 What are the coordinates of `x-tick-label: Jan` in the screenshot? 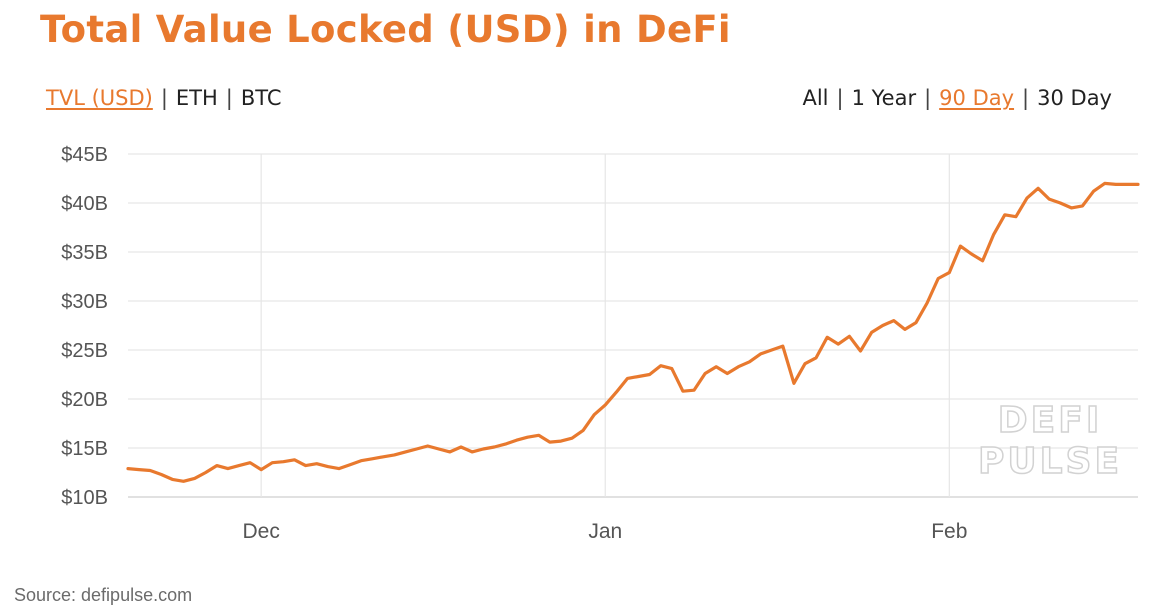 It's located at (605, 531).